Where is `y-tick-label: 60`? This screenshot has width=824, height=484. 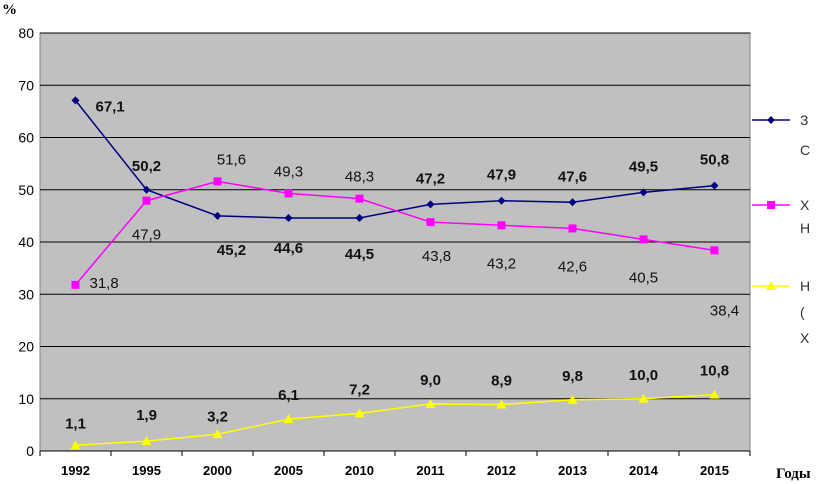
y-tick-label: 60 is located at coordinates (26, 138).